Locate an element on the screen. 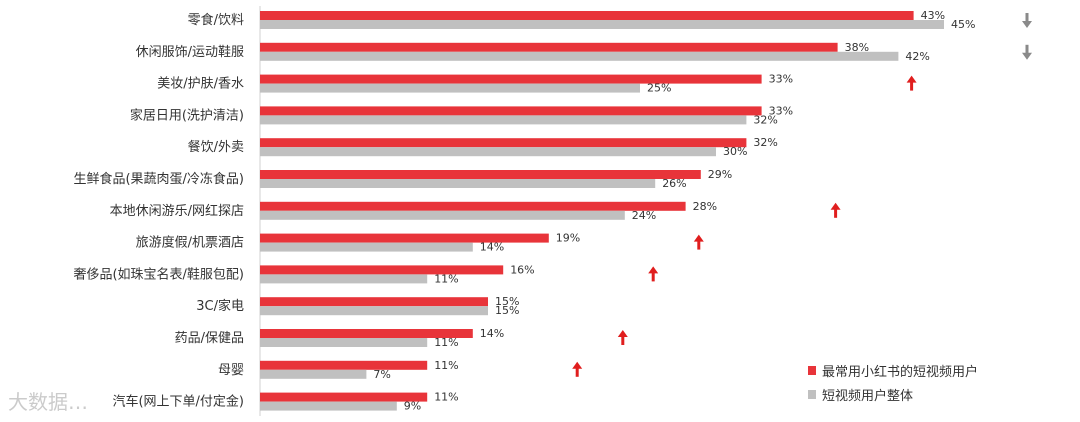  data-label-series-2: 15% is located at coordinates (507, 310).